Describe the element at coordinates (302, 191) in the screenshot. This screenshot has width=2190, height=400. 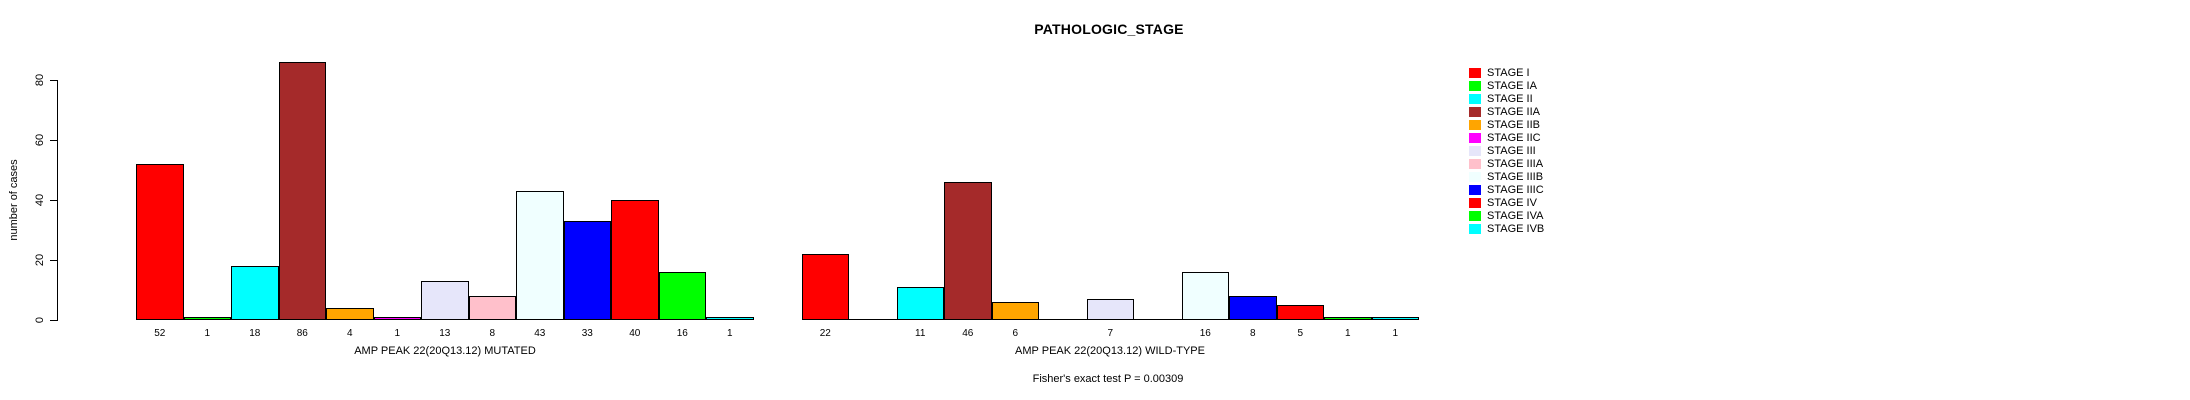
I see `bar-stage-iia-group0` at that location.